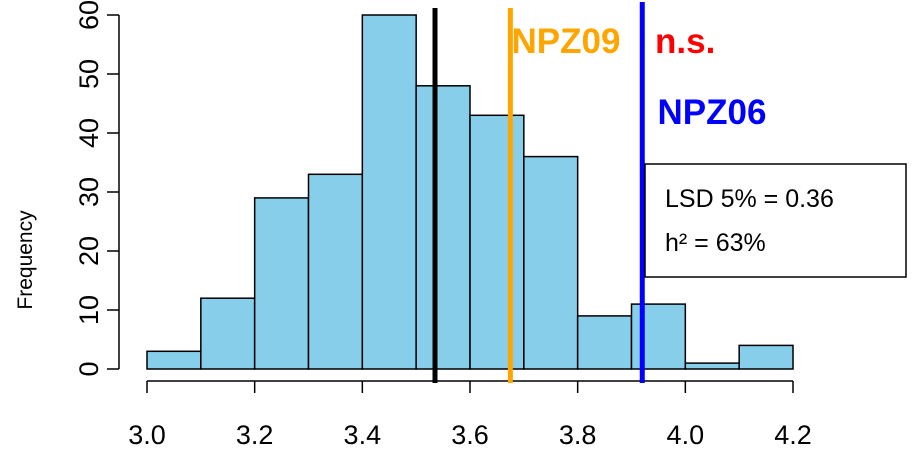 The height and width of the screenshot is (449, 912). What do you see at coordinates (89, 251) in the screenshot?
I see `y-tick-label: 20` at bounding box center [89, 251].